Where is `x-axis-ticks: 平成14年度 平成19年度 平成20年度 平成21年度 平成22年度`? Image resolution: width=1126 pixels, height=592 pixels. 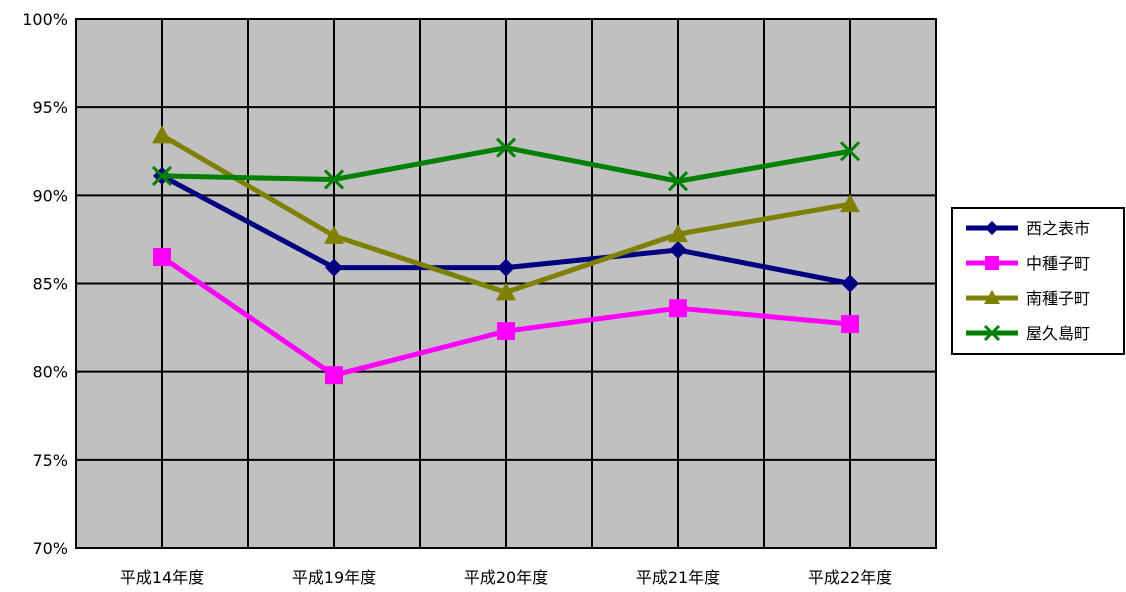
x-axis-ticks: 平成14年度 平成19年度 平成20年度 平成21年度 平成22年度 is located at coordinates (506, 577).